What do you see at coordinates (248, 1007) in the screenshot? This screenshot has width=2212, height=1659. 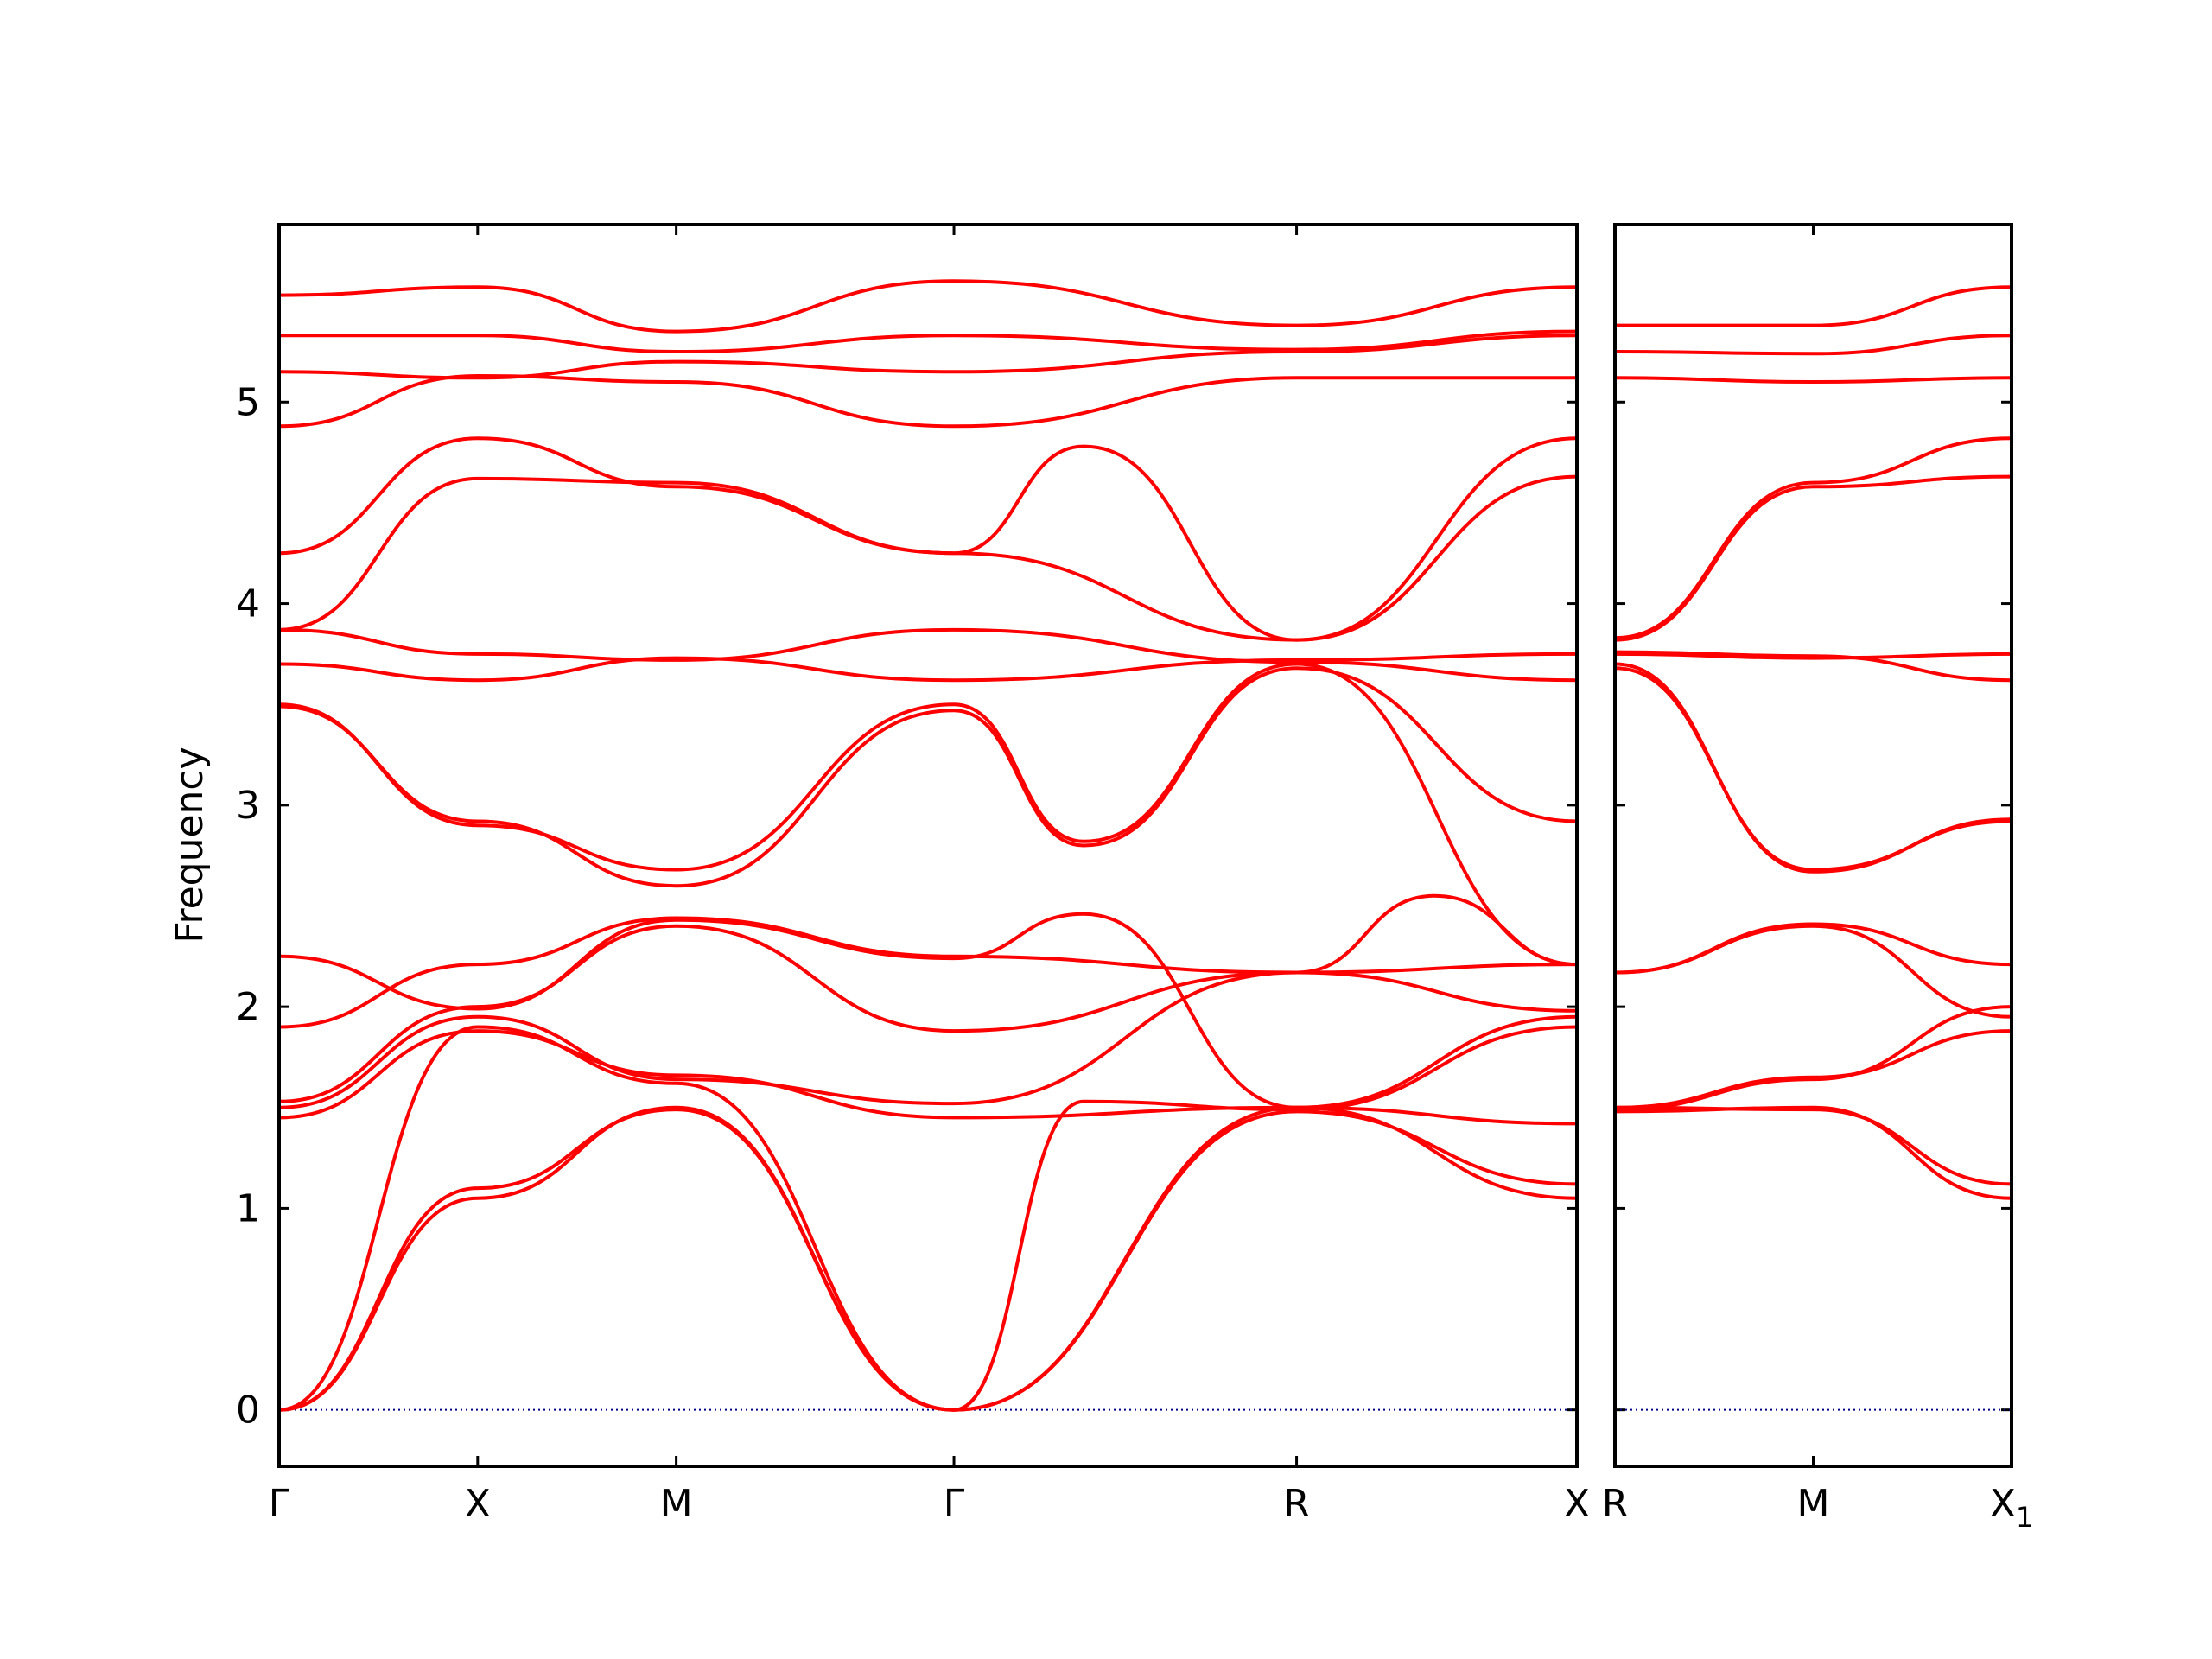 I see `y-tick-label: 2` at bounding box center [248, 1007].